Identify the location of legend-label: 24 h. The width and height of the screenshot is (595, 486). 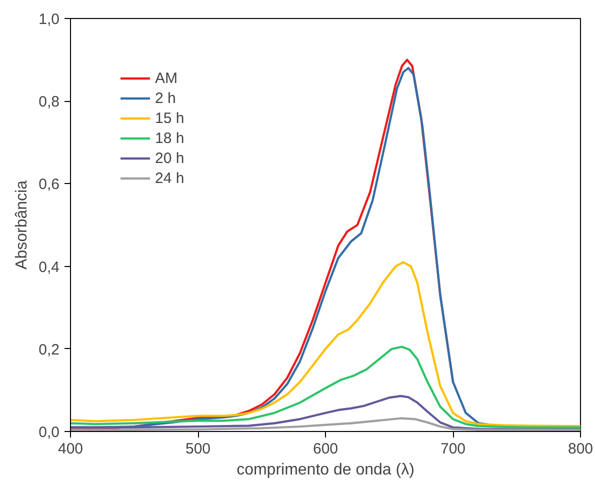
(169, 178).